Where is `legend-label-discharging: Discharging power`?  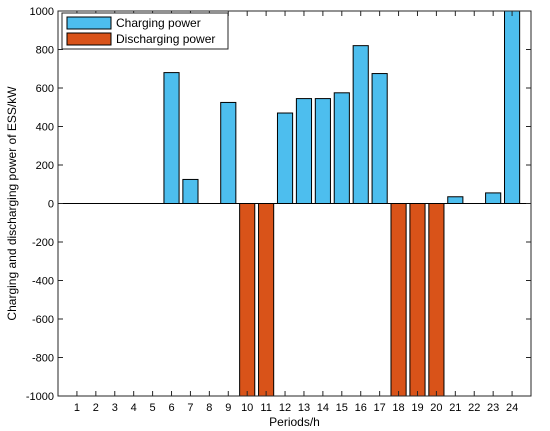
legend-label-discharging: Discharging power is located at coordinates (165, 39).